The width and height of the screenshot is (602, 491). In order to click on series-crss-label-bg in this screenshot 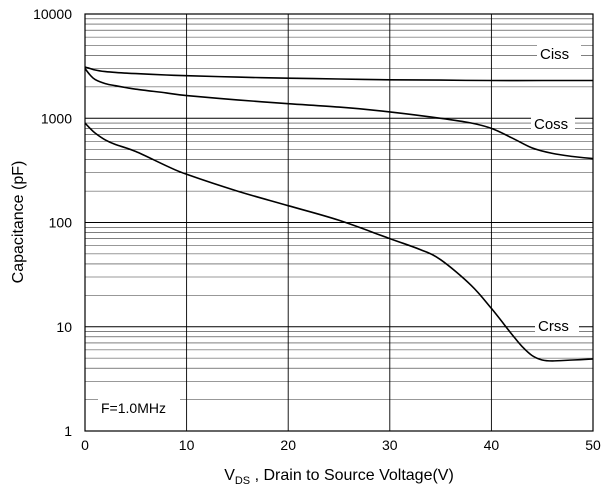, I will do `click(557, 326)`.